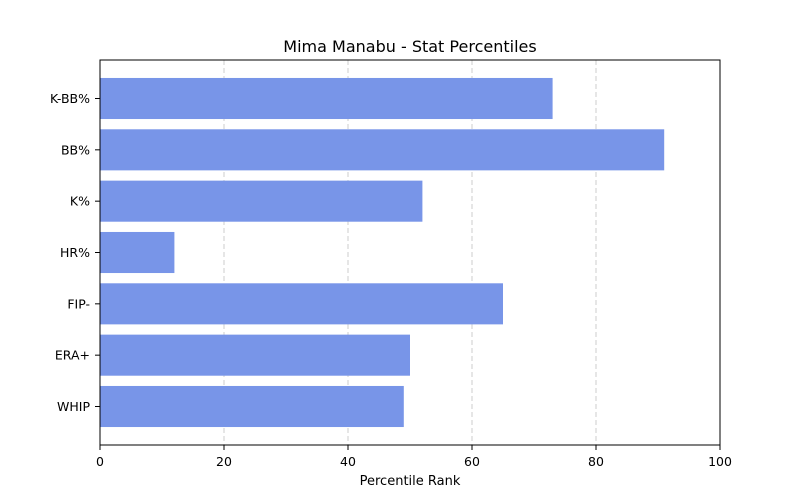  I want to click on bar-bb-: BB%: 91, so click(382, 150).